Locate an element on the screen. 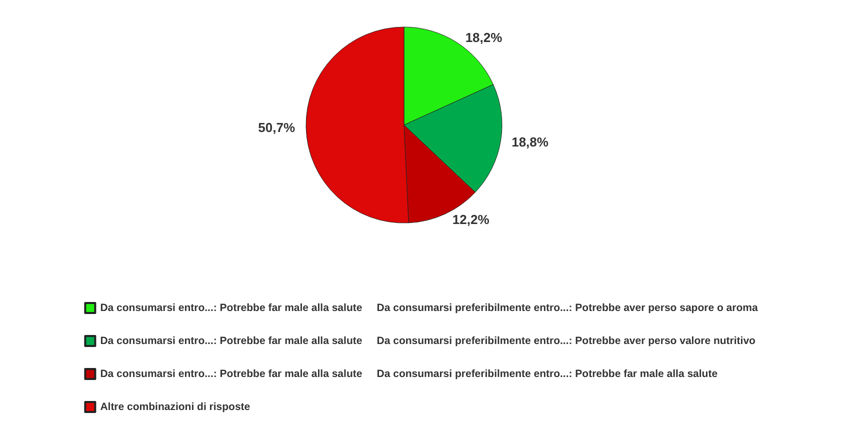 This screenshot has width=842, height=425. data-label: 18,8% is located at coordinates (530, 142).